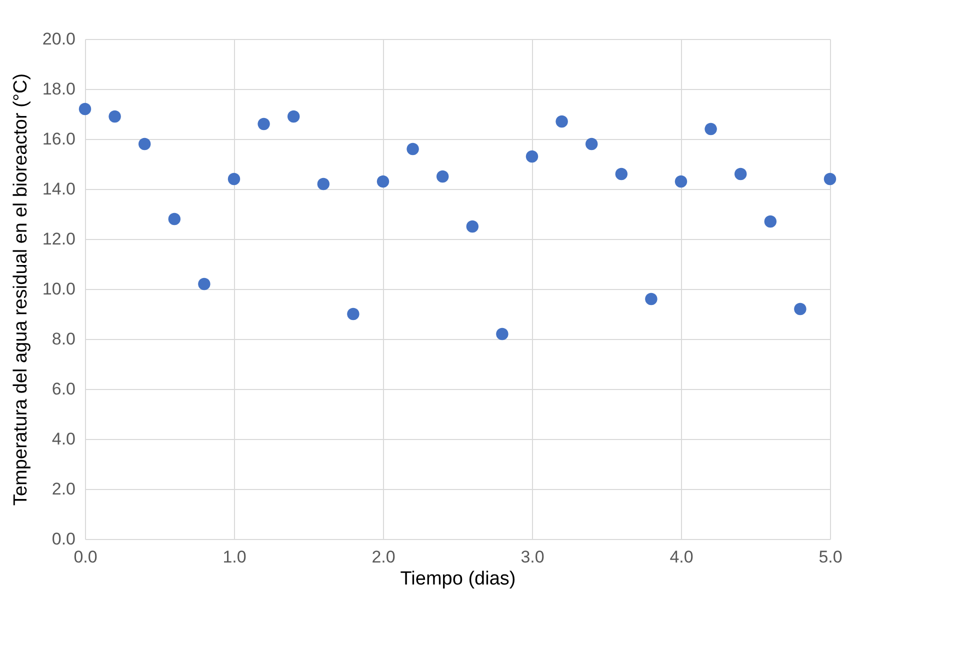  I want to click on y-tick-label: 12.0, so click(59, 239).